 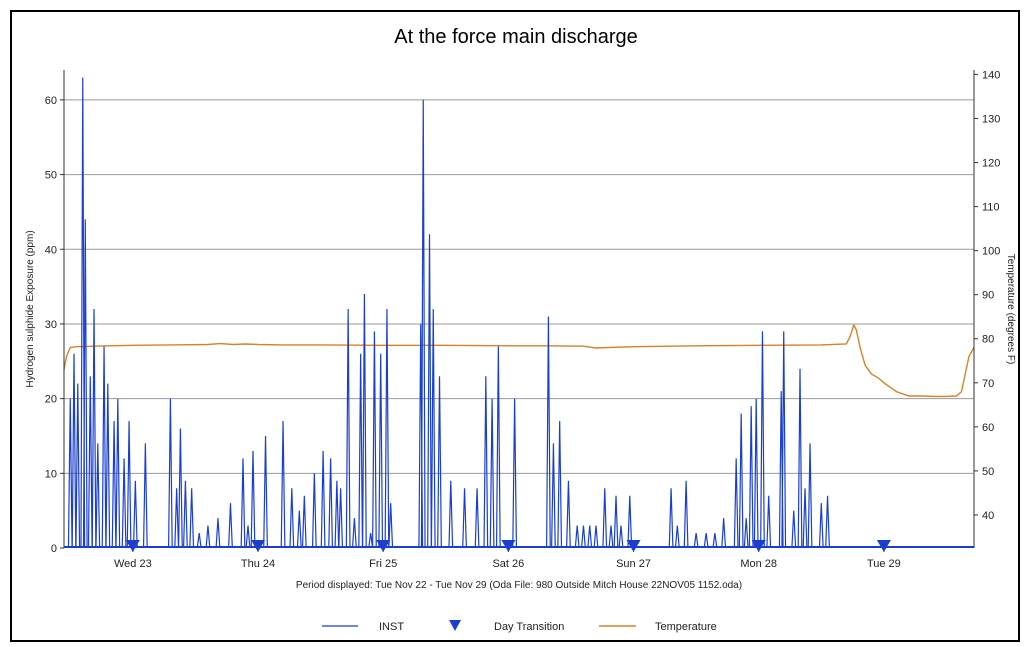 I want to click on legend-inst-label: INST, so click(x=391, y=627).